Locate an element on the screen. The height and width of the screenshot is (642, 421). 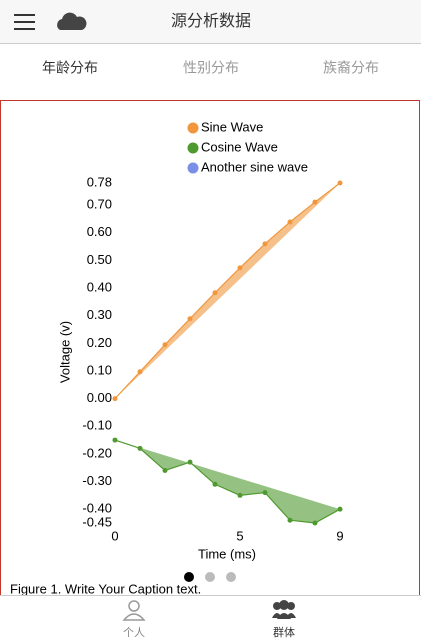
x-tick-label: 9 is located at coordinates (339, 535).